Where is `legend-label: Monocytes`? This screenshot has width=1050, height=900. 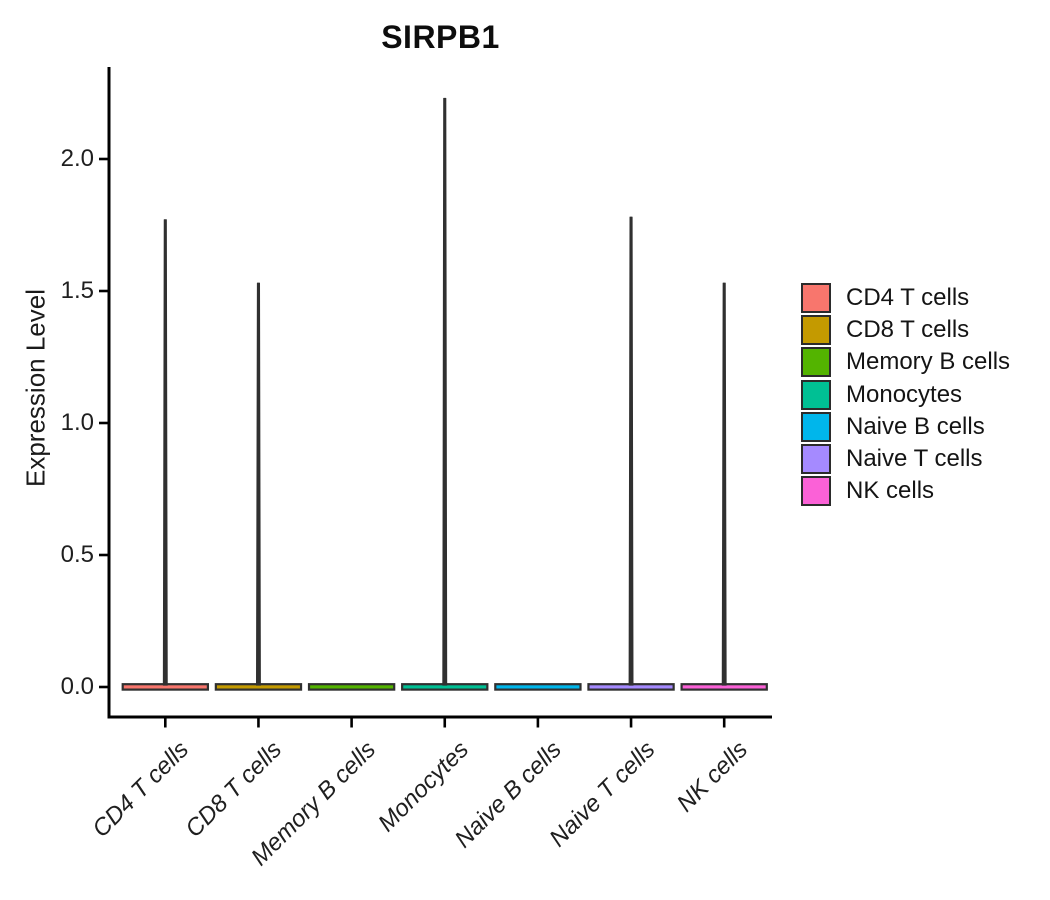 legend-label: Monocytes is located at coordinates (904, 394).